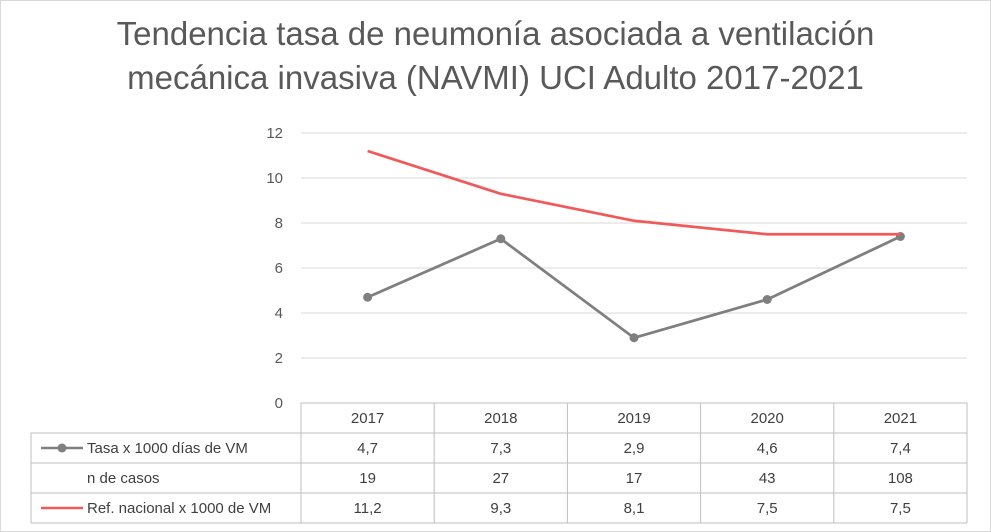  Describe the element at coordinates (900, 508) in the screenshot. I see `table-cell-r2-c4: 7,5` at that location.